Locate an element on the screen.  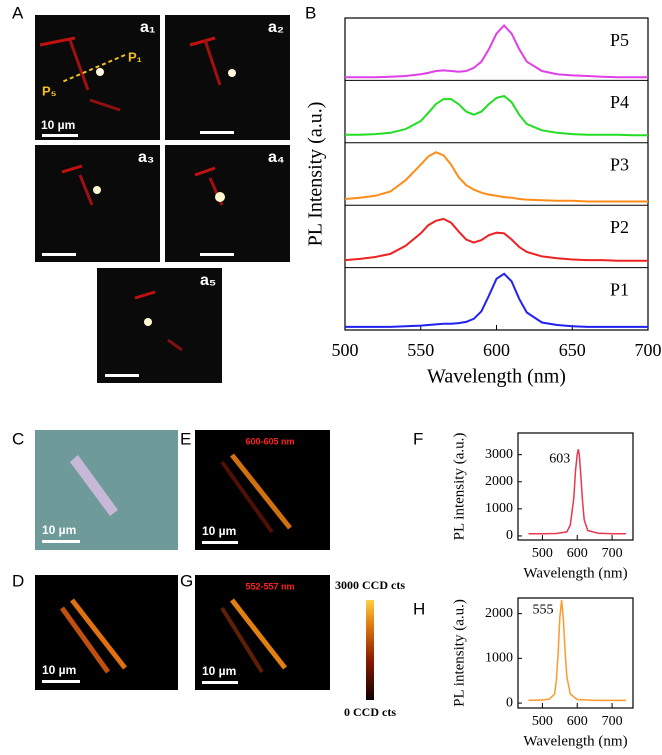
series-label: P5 is located at coordinates (619, 40).